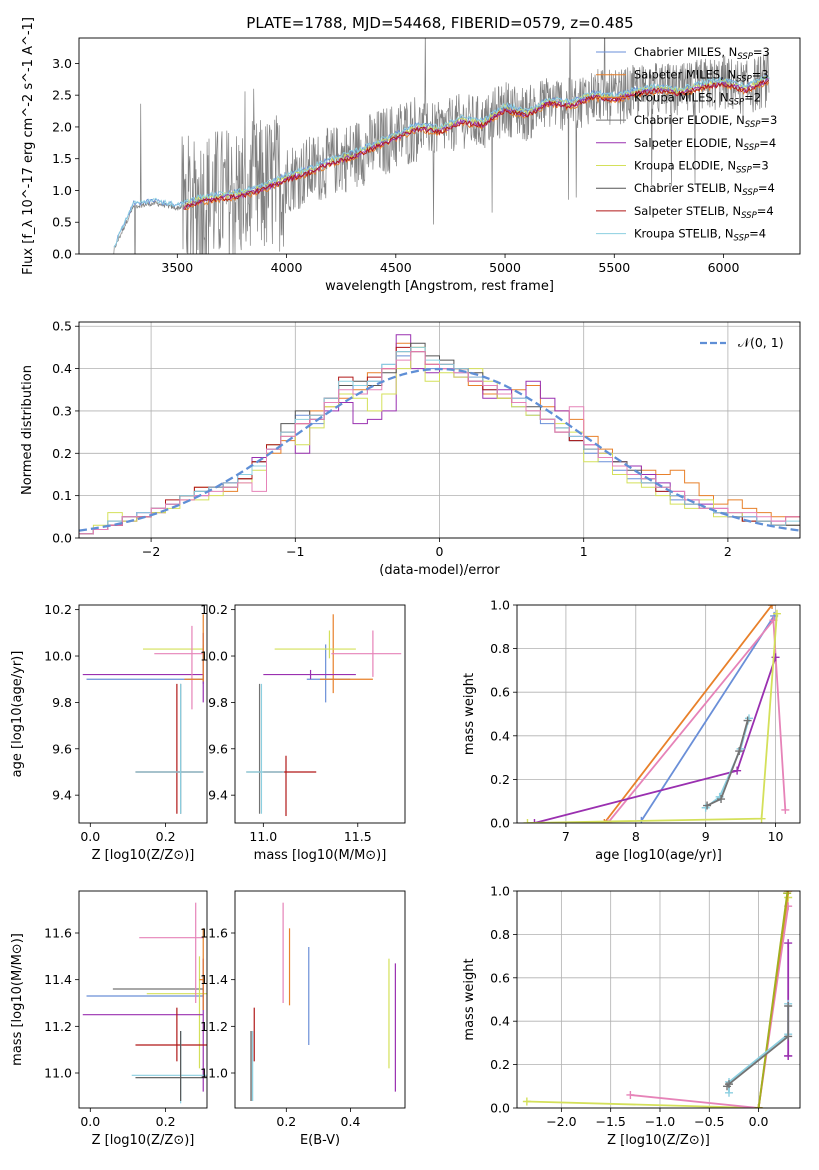 The width and height of the screenshot is (819, 1170). Describe the element at coordinates (263, 836) in the screenshot. I see `x-tick-label: 11.0` at that location.